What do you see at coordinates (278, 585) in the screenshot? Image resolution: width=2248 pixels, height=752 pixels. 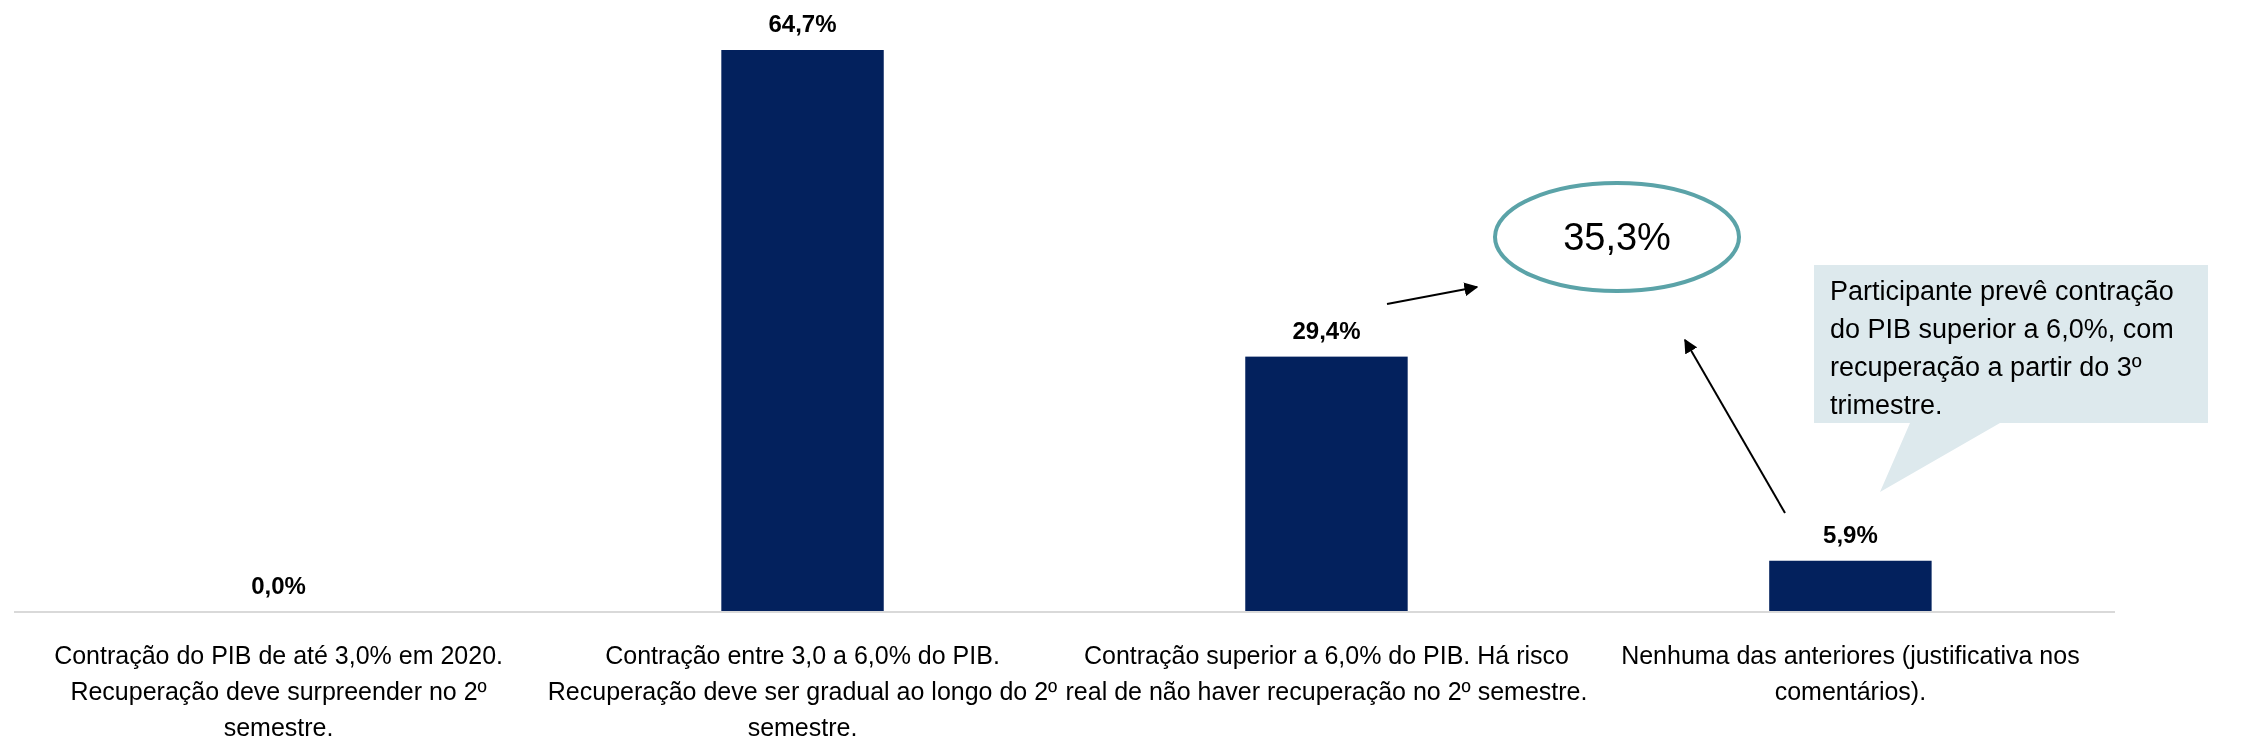 I see `data-label: 0,0%` at bounding box center [278, 585].